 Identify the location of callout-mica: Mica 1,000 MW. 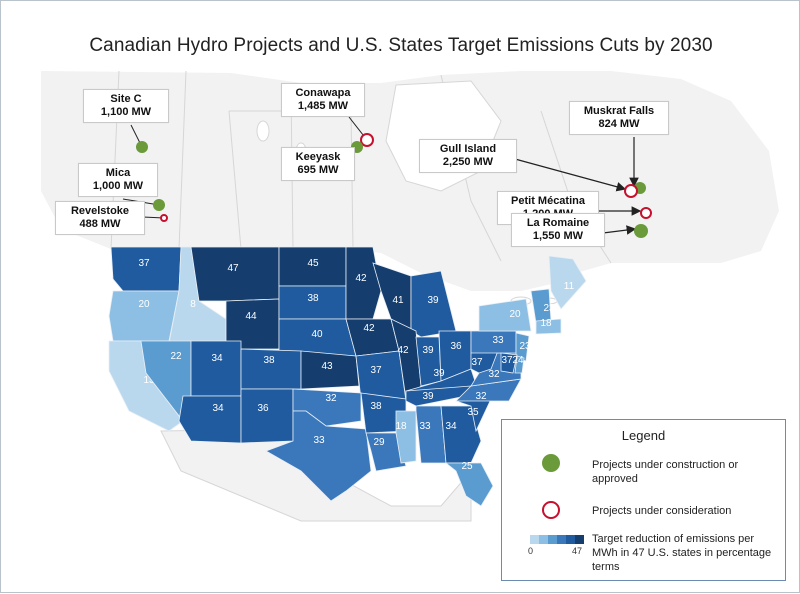
(118, 180).